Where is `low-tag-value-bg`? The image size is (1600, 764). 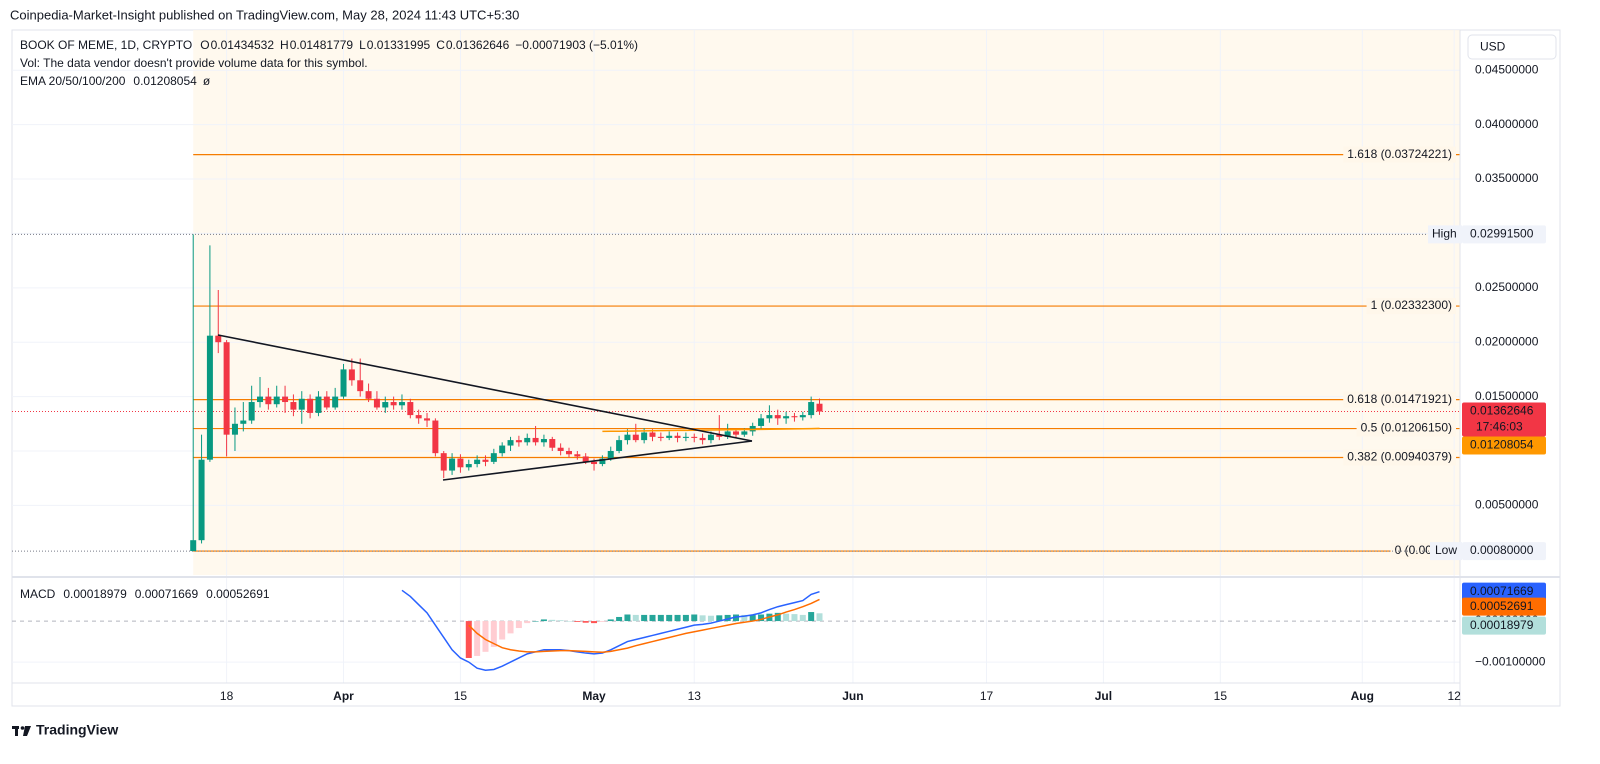
low-tag-value-bg is located at coordinates (1504, 551).